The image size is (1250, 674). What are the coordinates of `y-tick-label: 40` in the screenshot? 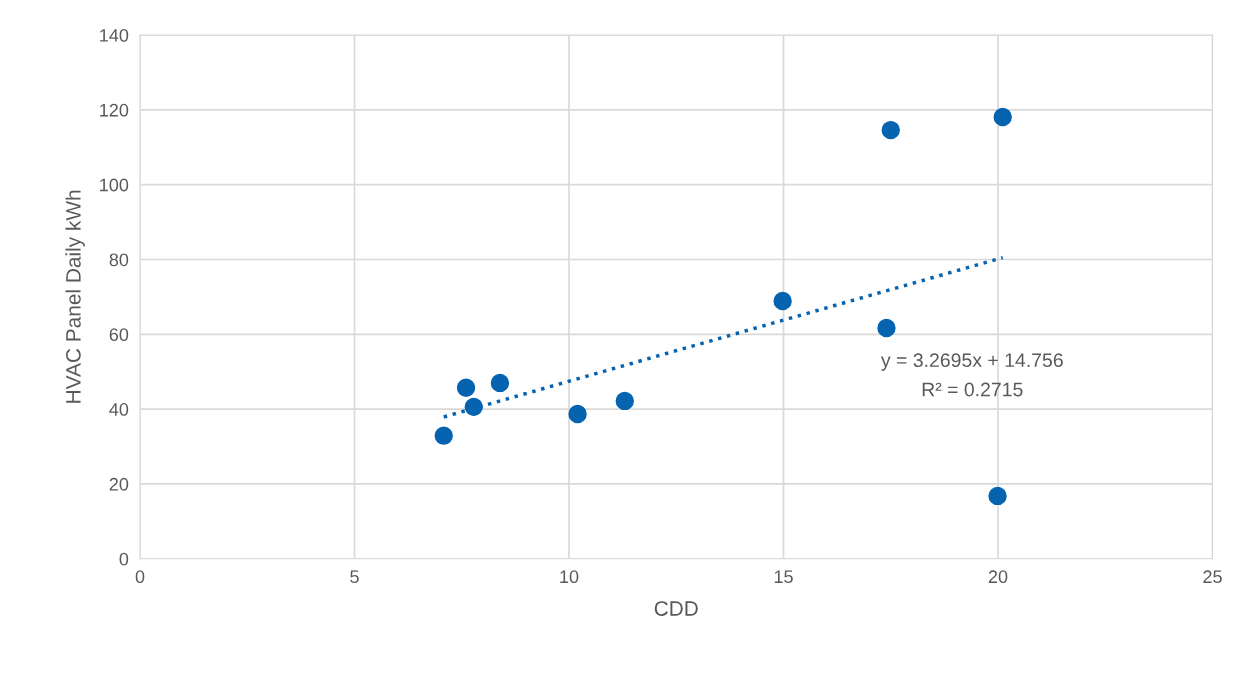 It's located at (119, 409).